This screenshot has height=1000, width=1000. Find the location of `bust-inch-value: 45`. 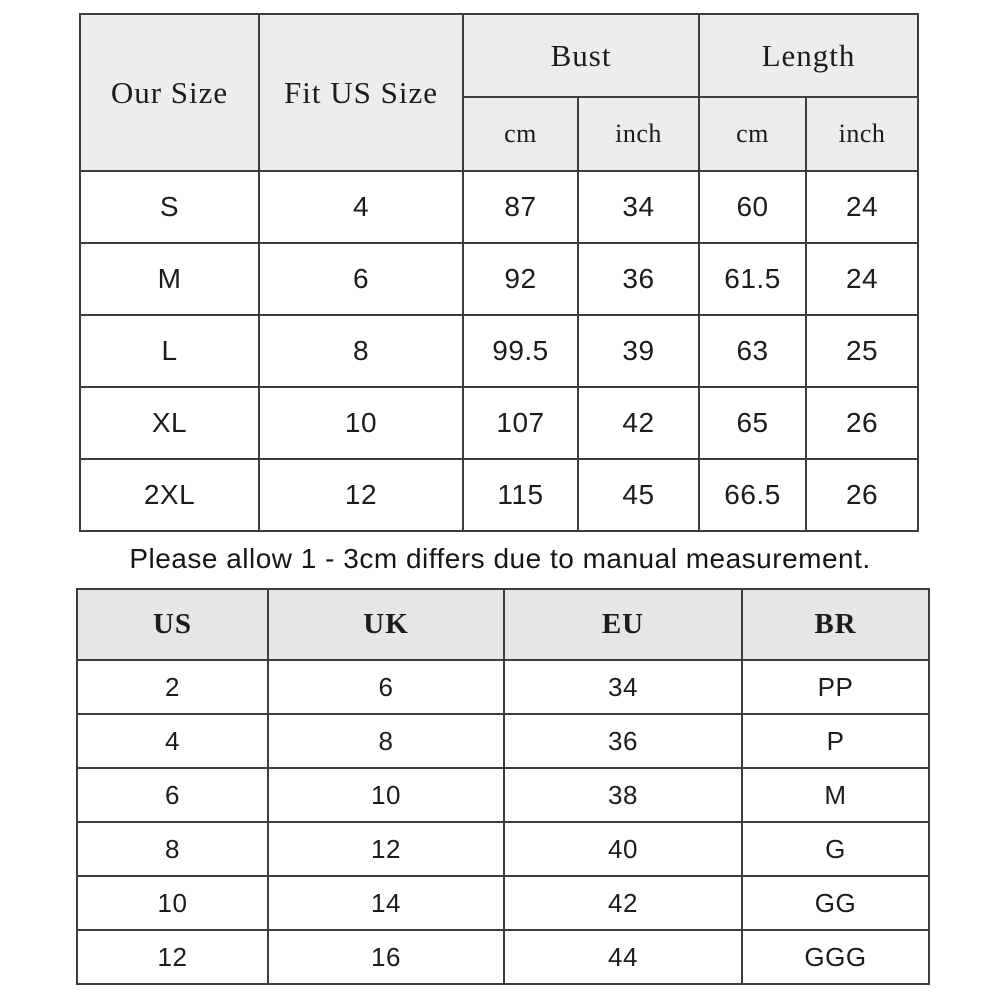

bust-inch-value: 45 is located at coordinates (638, 495).